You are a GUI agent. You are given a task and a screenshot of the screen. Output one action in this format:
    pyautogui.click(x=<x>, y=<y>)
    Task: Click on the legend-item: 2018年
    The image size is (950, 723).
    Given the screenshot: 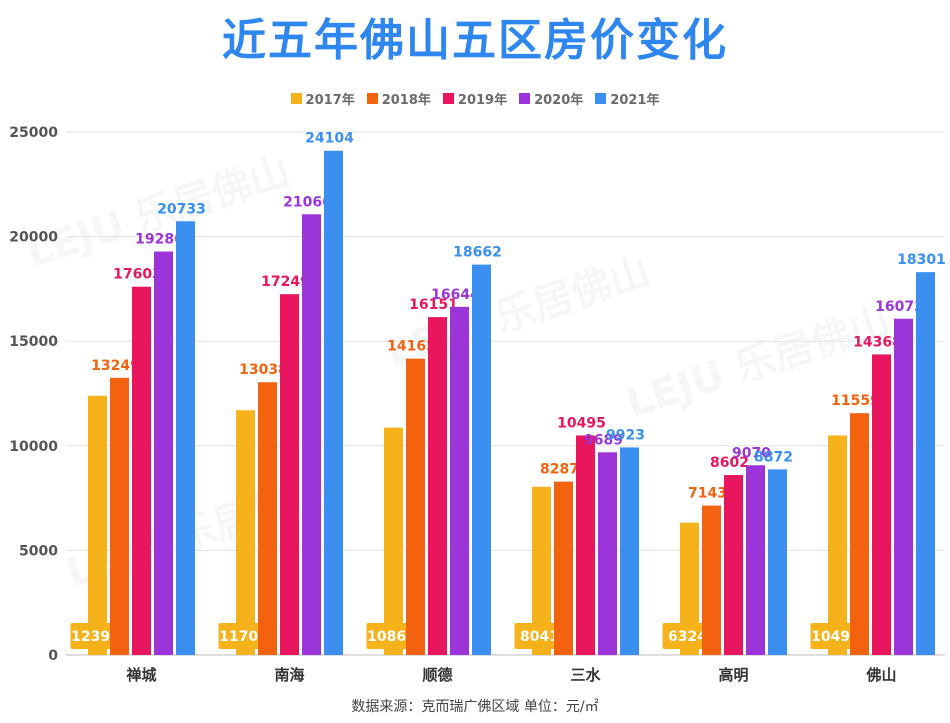 What is the action you would take?
    pyautogui.click(x=398, y=98)
    